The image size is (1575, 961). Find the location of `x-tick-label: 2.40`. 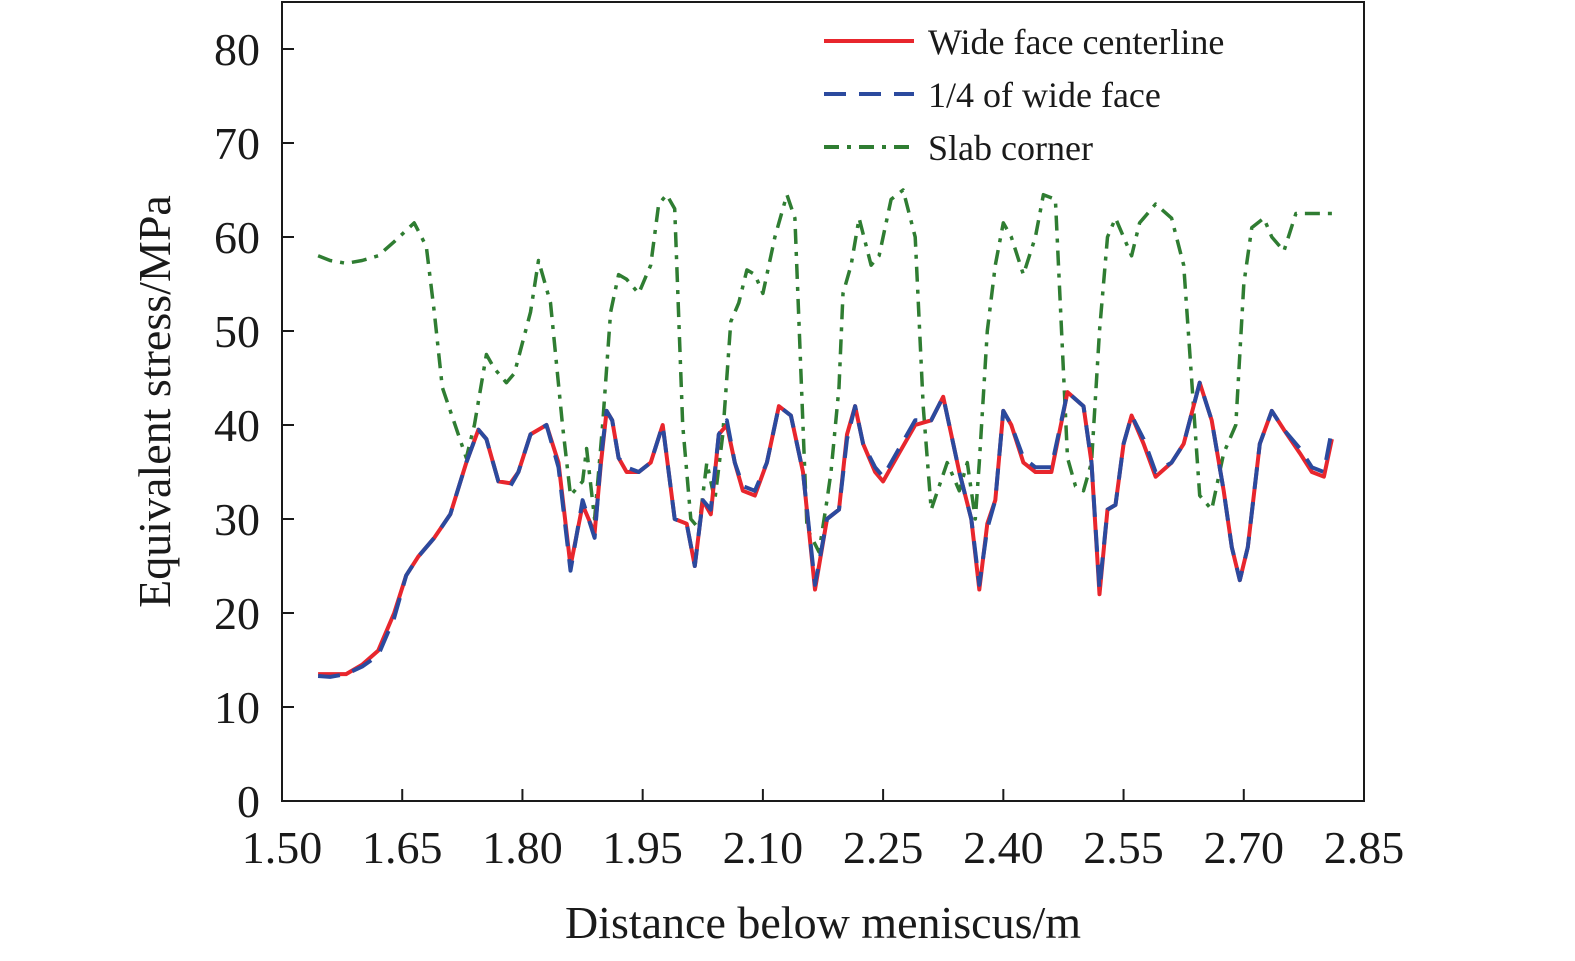

x-tick-label: 2.40 is located at coordinates (1003, 847).